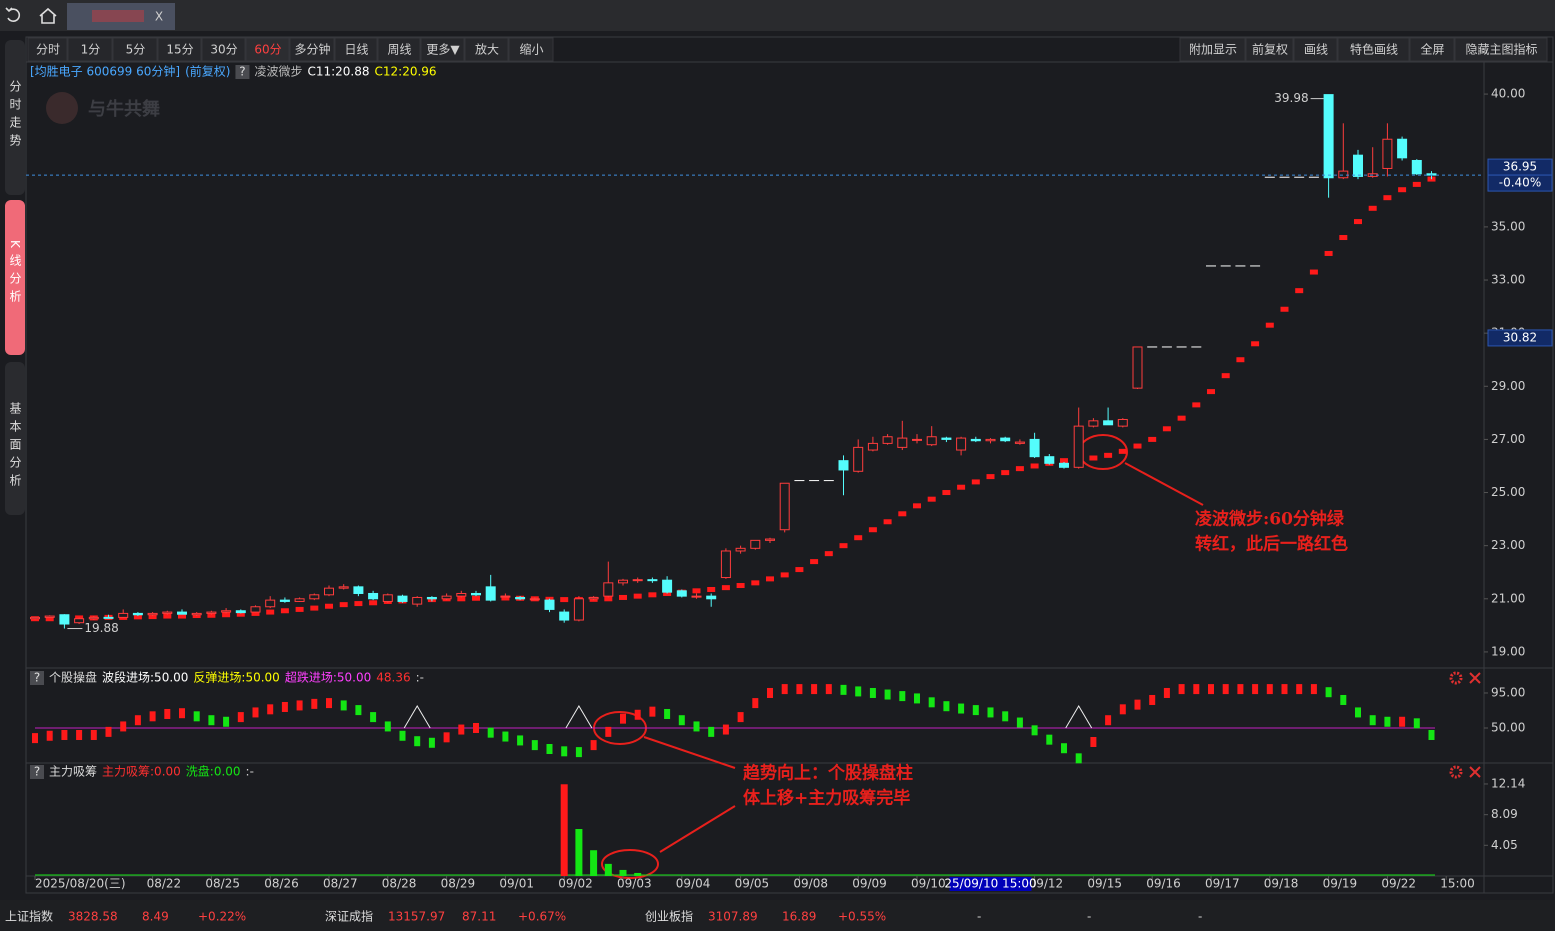  I want to click on signal-triangle, so click(579, 717).